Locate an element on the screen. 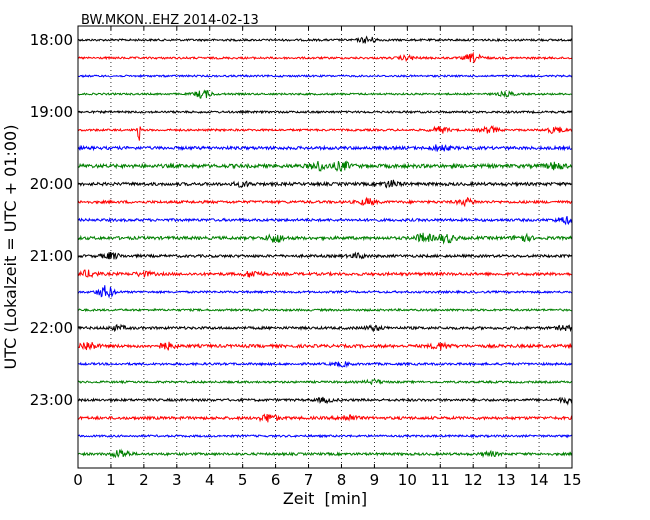 This screenshot has width=650, height=520. x-tick-label: 10 is located at coordinates (407, 480).